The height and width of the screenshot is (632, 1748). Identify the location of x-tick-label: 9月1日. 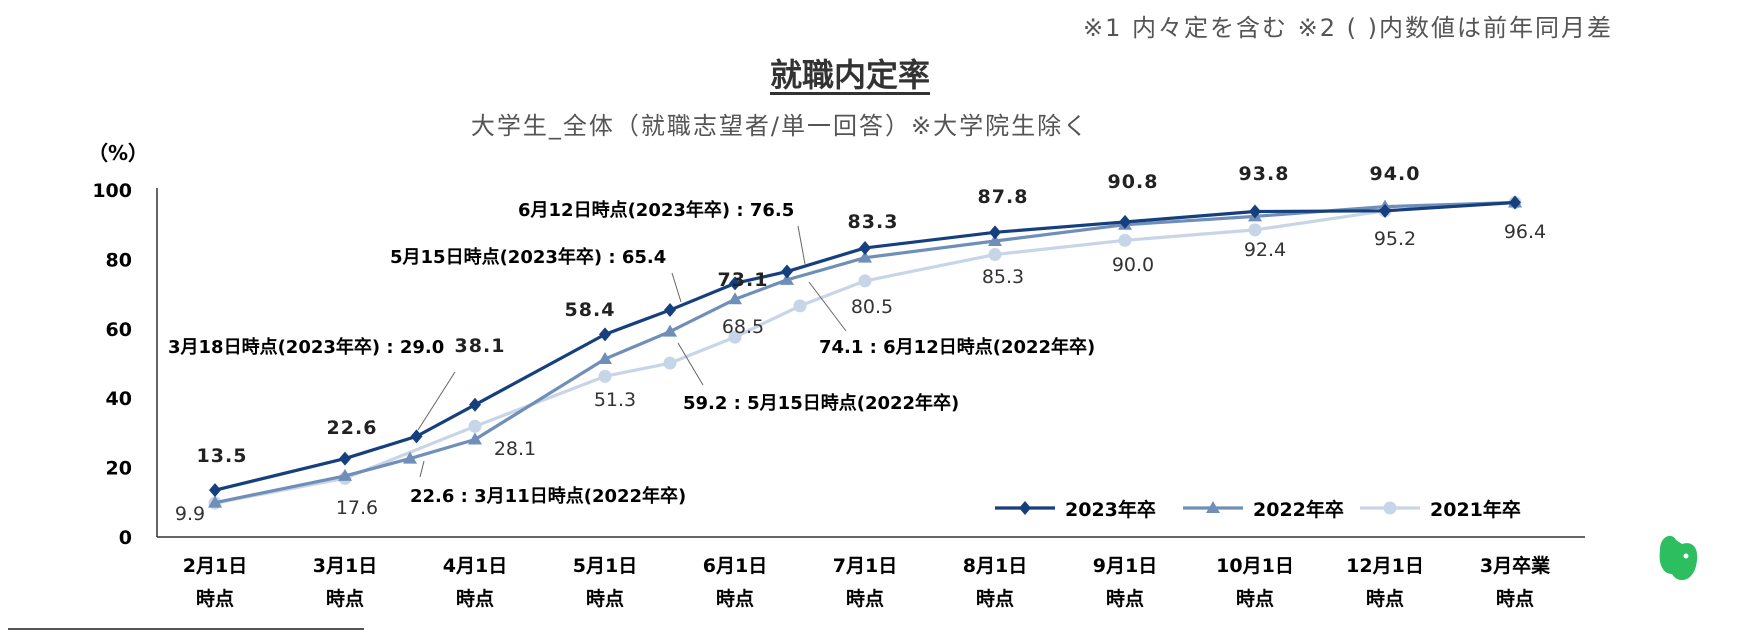
(1125, 566).